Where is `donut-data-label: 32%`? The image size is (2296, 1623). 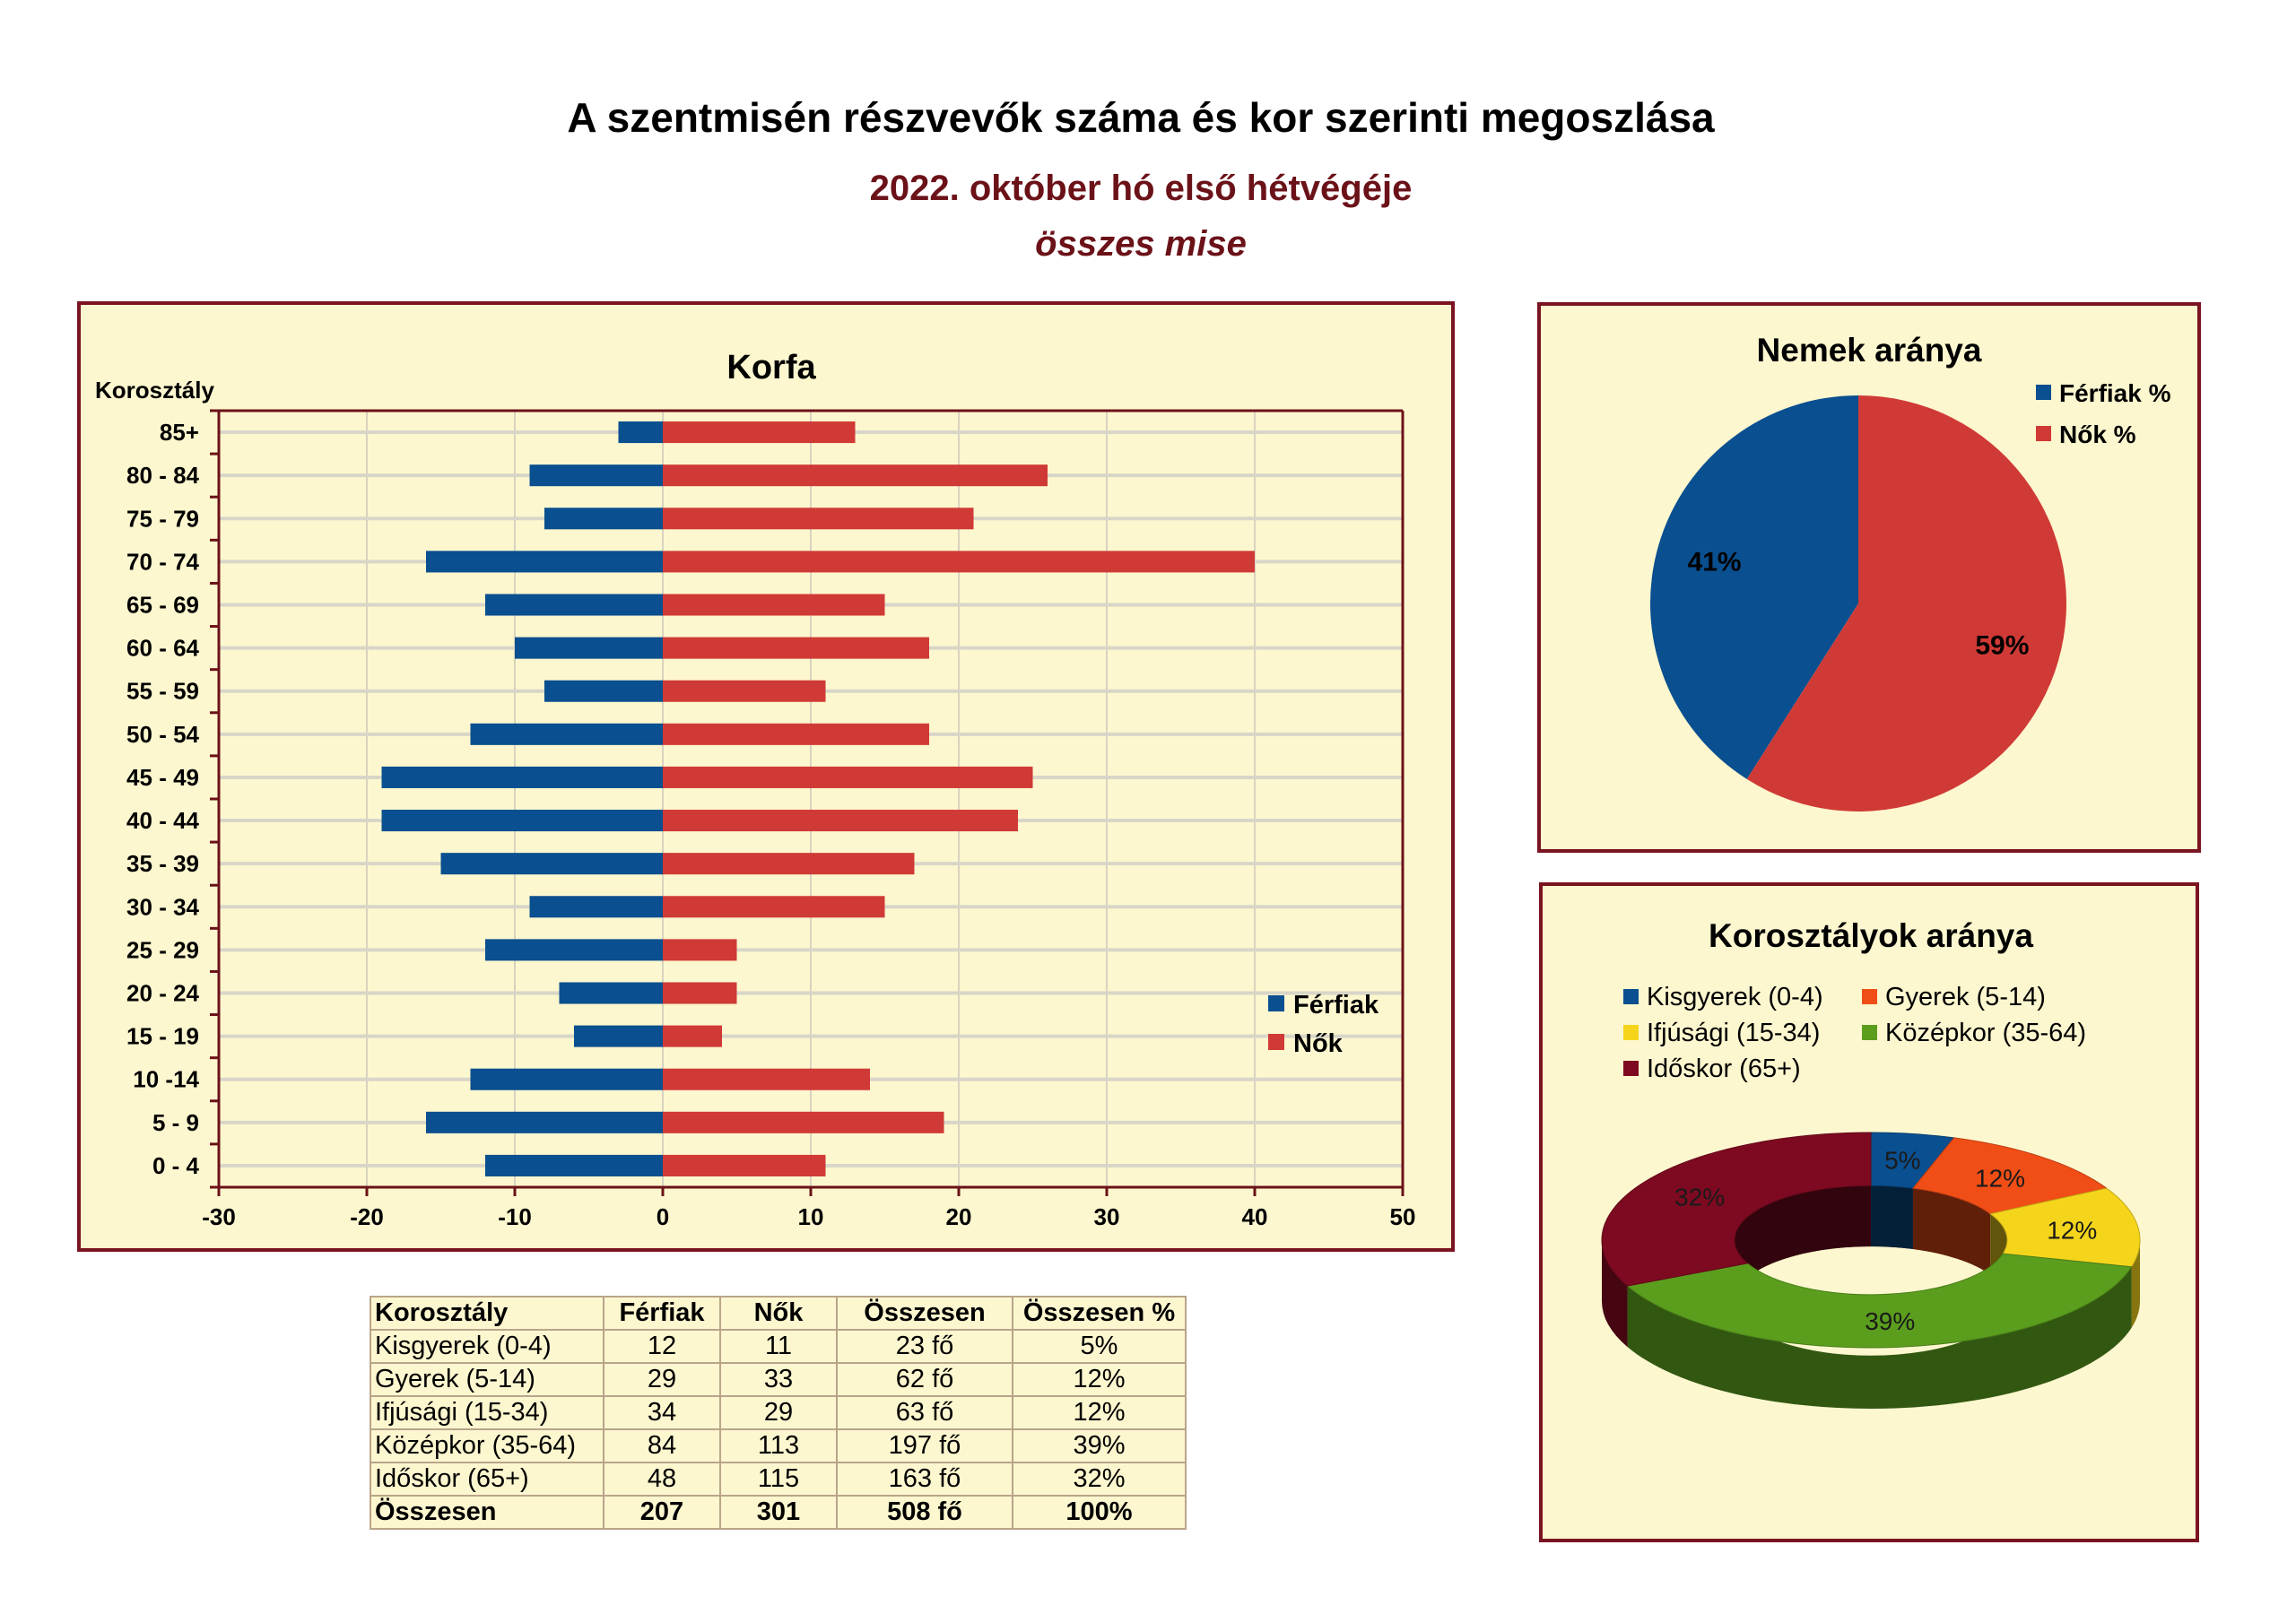
donut-data-label: 32% is located at coordinates (1699, 1197).